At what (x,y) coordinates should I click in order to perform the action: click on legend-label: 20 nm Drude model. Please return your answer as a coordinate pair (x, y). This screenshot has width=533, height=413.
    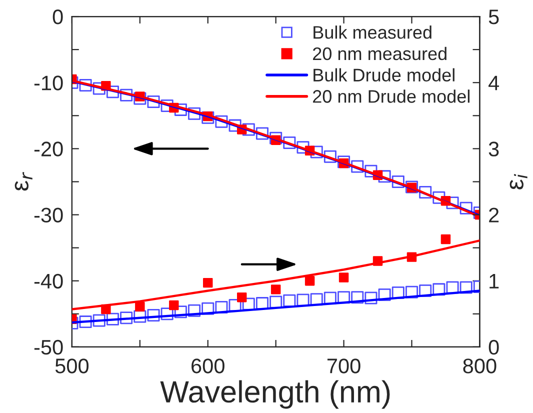
    Looking at the image, I should click on (391, 96).